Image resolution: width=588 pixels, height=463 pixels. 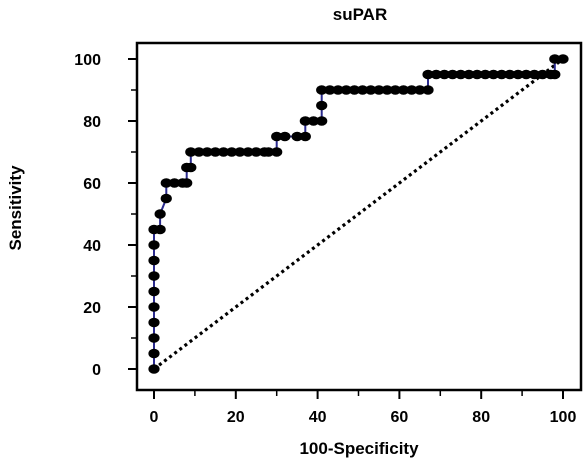 What do you see at coordinates (92, 308) in the screenshot?
I see `y-tick-label: 20` at bounding box center [92, 308].